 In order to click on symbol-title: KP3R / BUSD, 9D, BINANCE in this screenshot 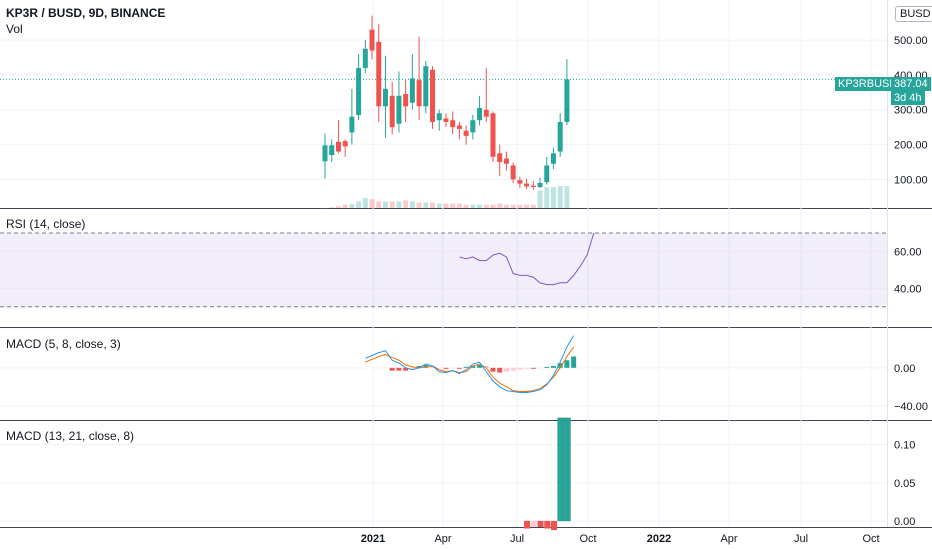, I will do `click(86, 13)`.